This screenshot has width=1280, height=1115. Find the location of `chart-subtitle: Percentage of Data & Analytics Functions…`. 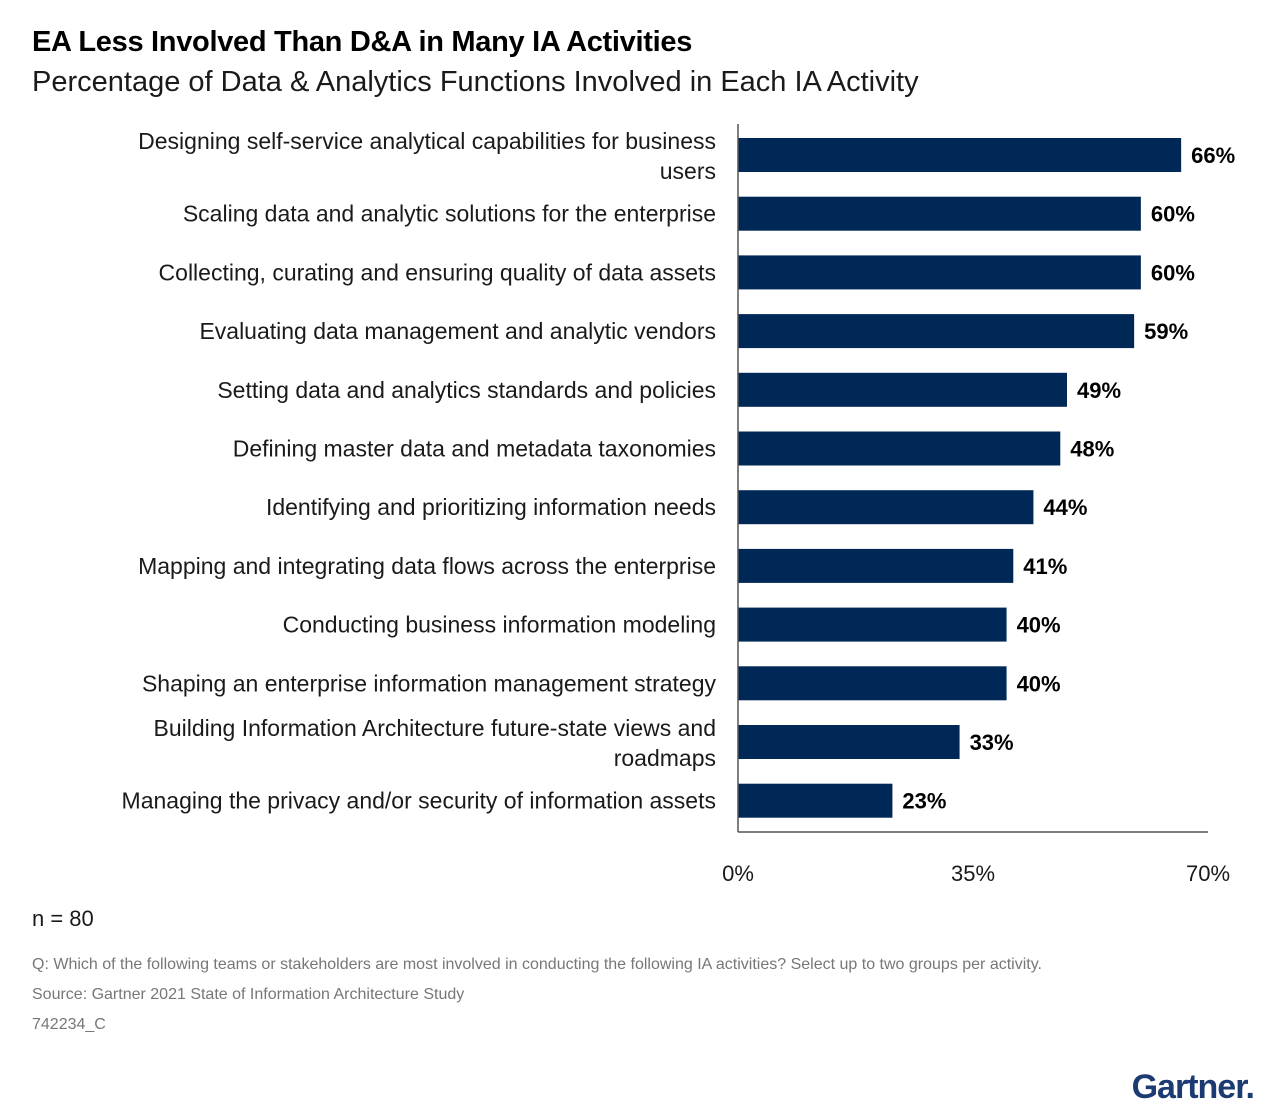

chart-subtitle: Percentage of Data & Analytics Functions… is located at coordinates (475, 82).